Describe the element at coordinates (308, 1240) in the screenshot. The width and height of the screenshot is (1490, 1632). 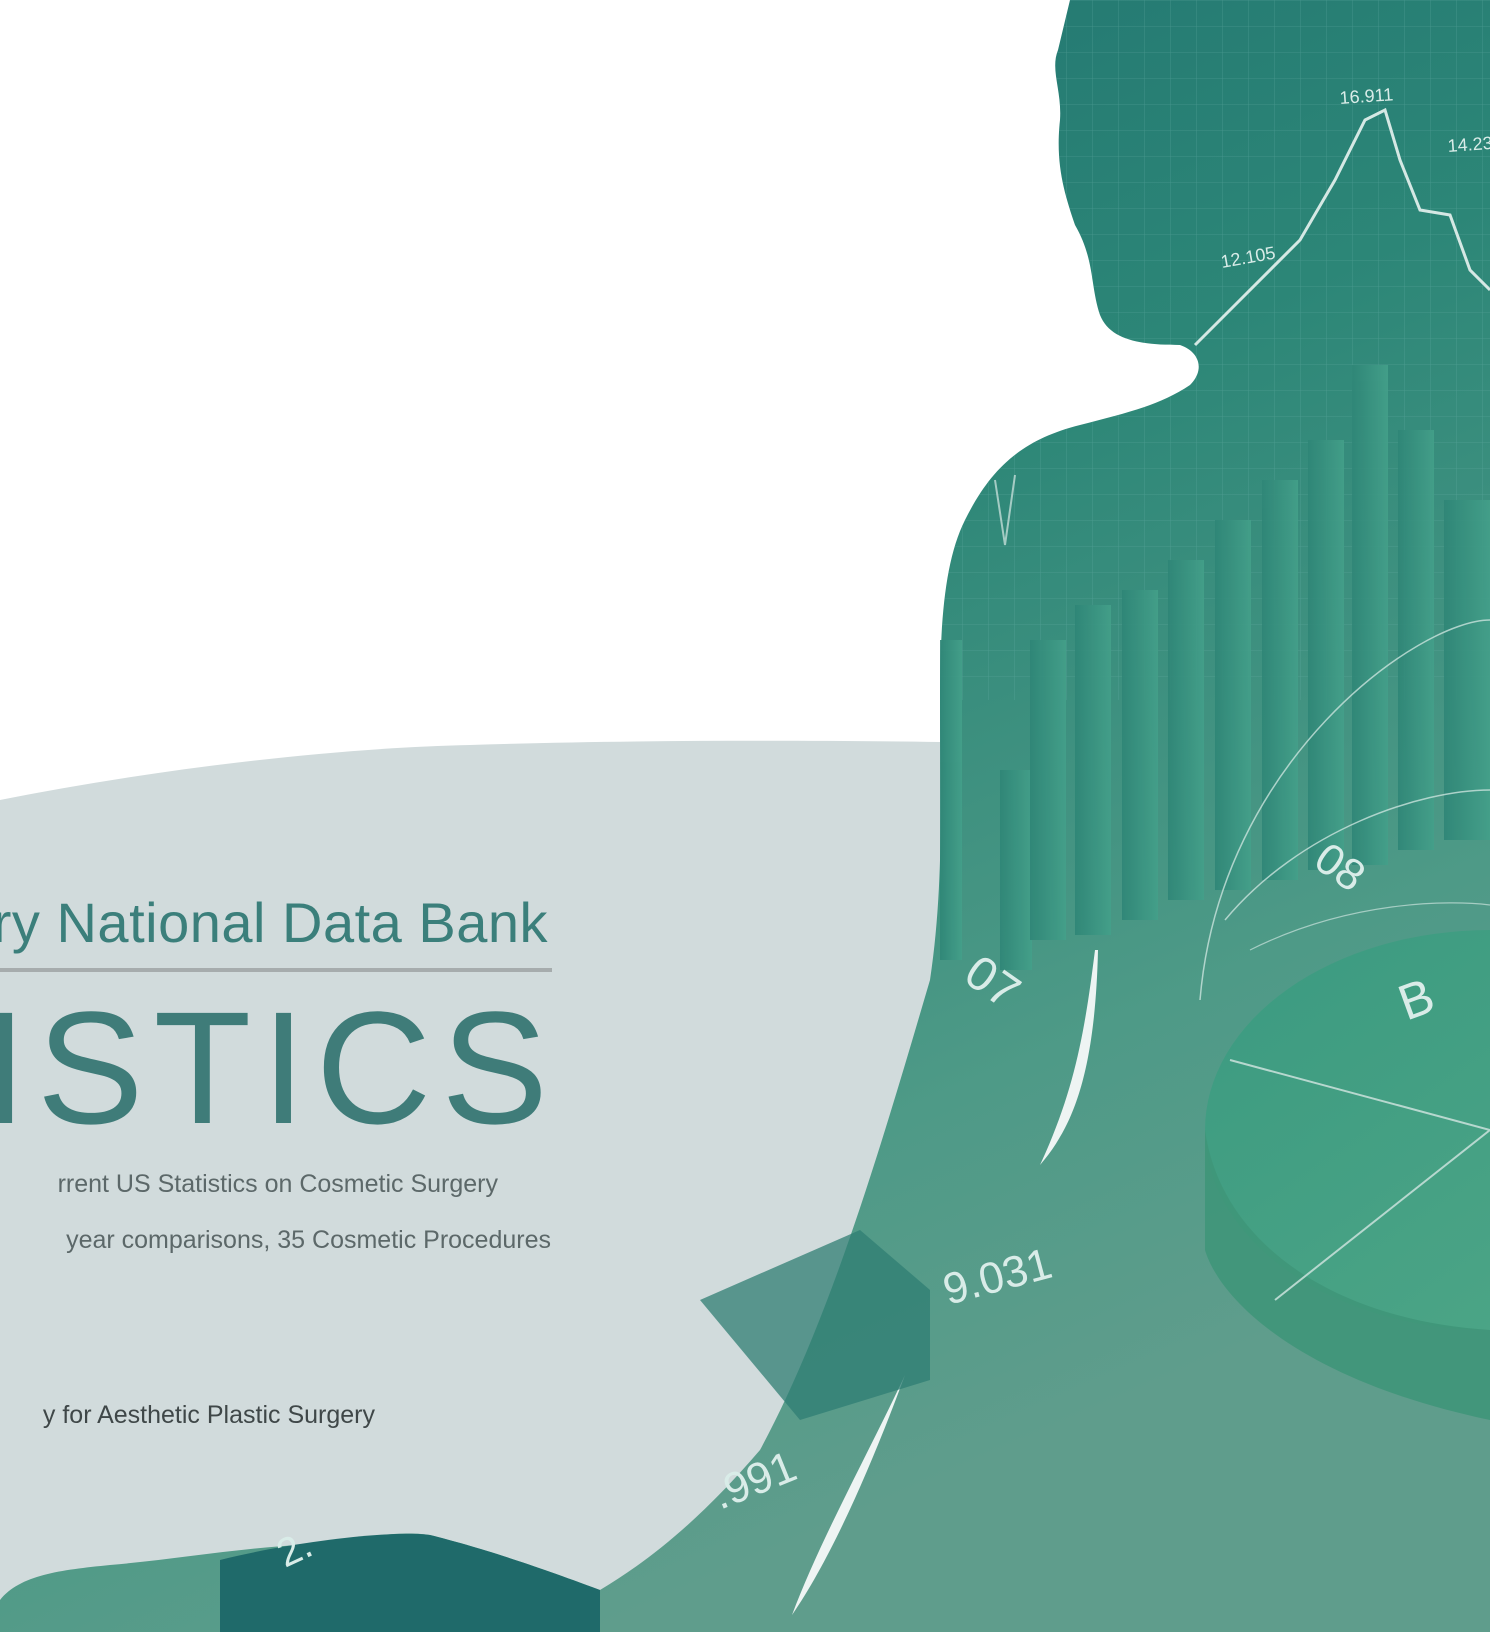
I see `cover-description-2: year comparisons, 35 Cosmetic Procedures` at that location.